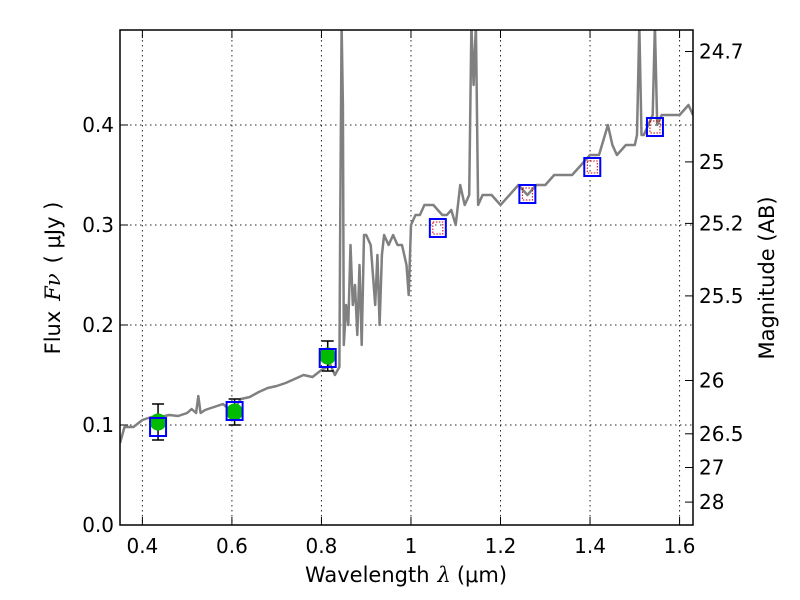 The height and width of the screenshot is (600, 800). Describe the element at coordinates (142, 546) in the screenshot. I see `x-tick-label: 0.4` at that location.